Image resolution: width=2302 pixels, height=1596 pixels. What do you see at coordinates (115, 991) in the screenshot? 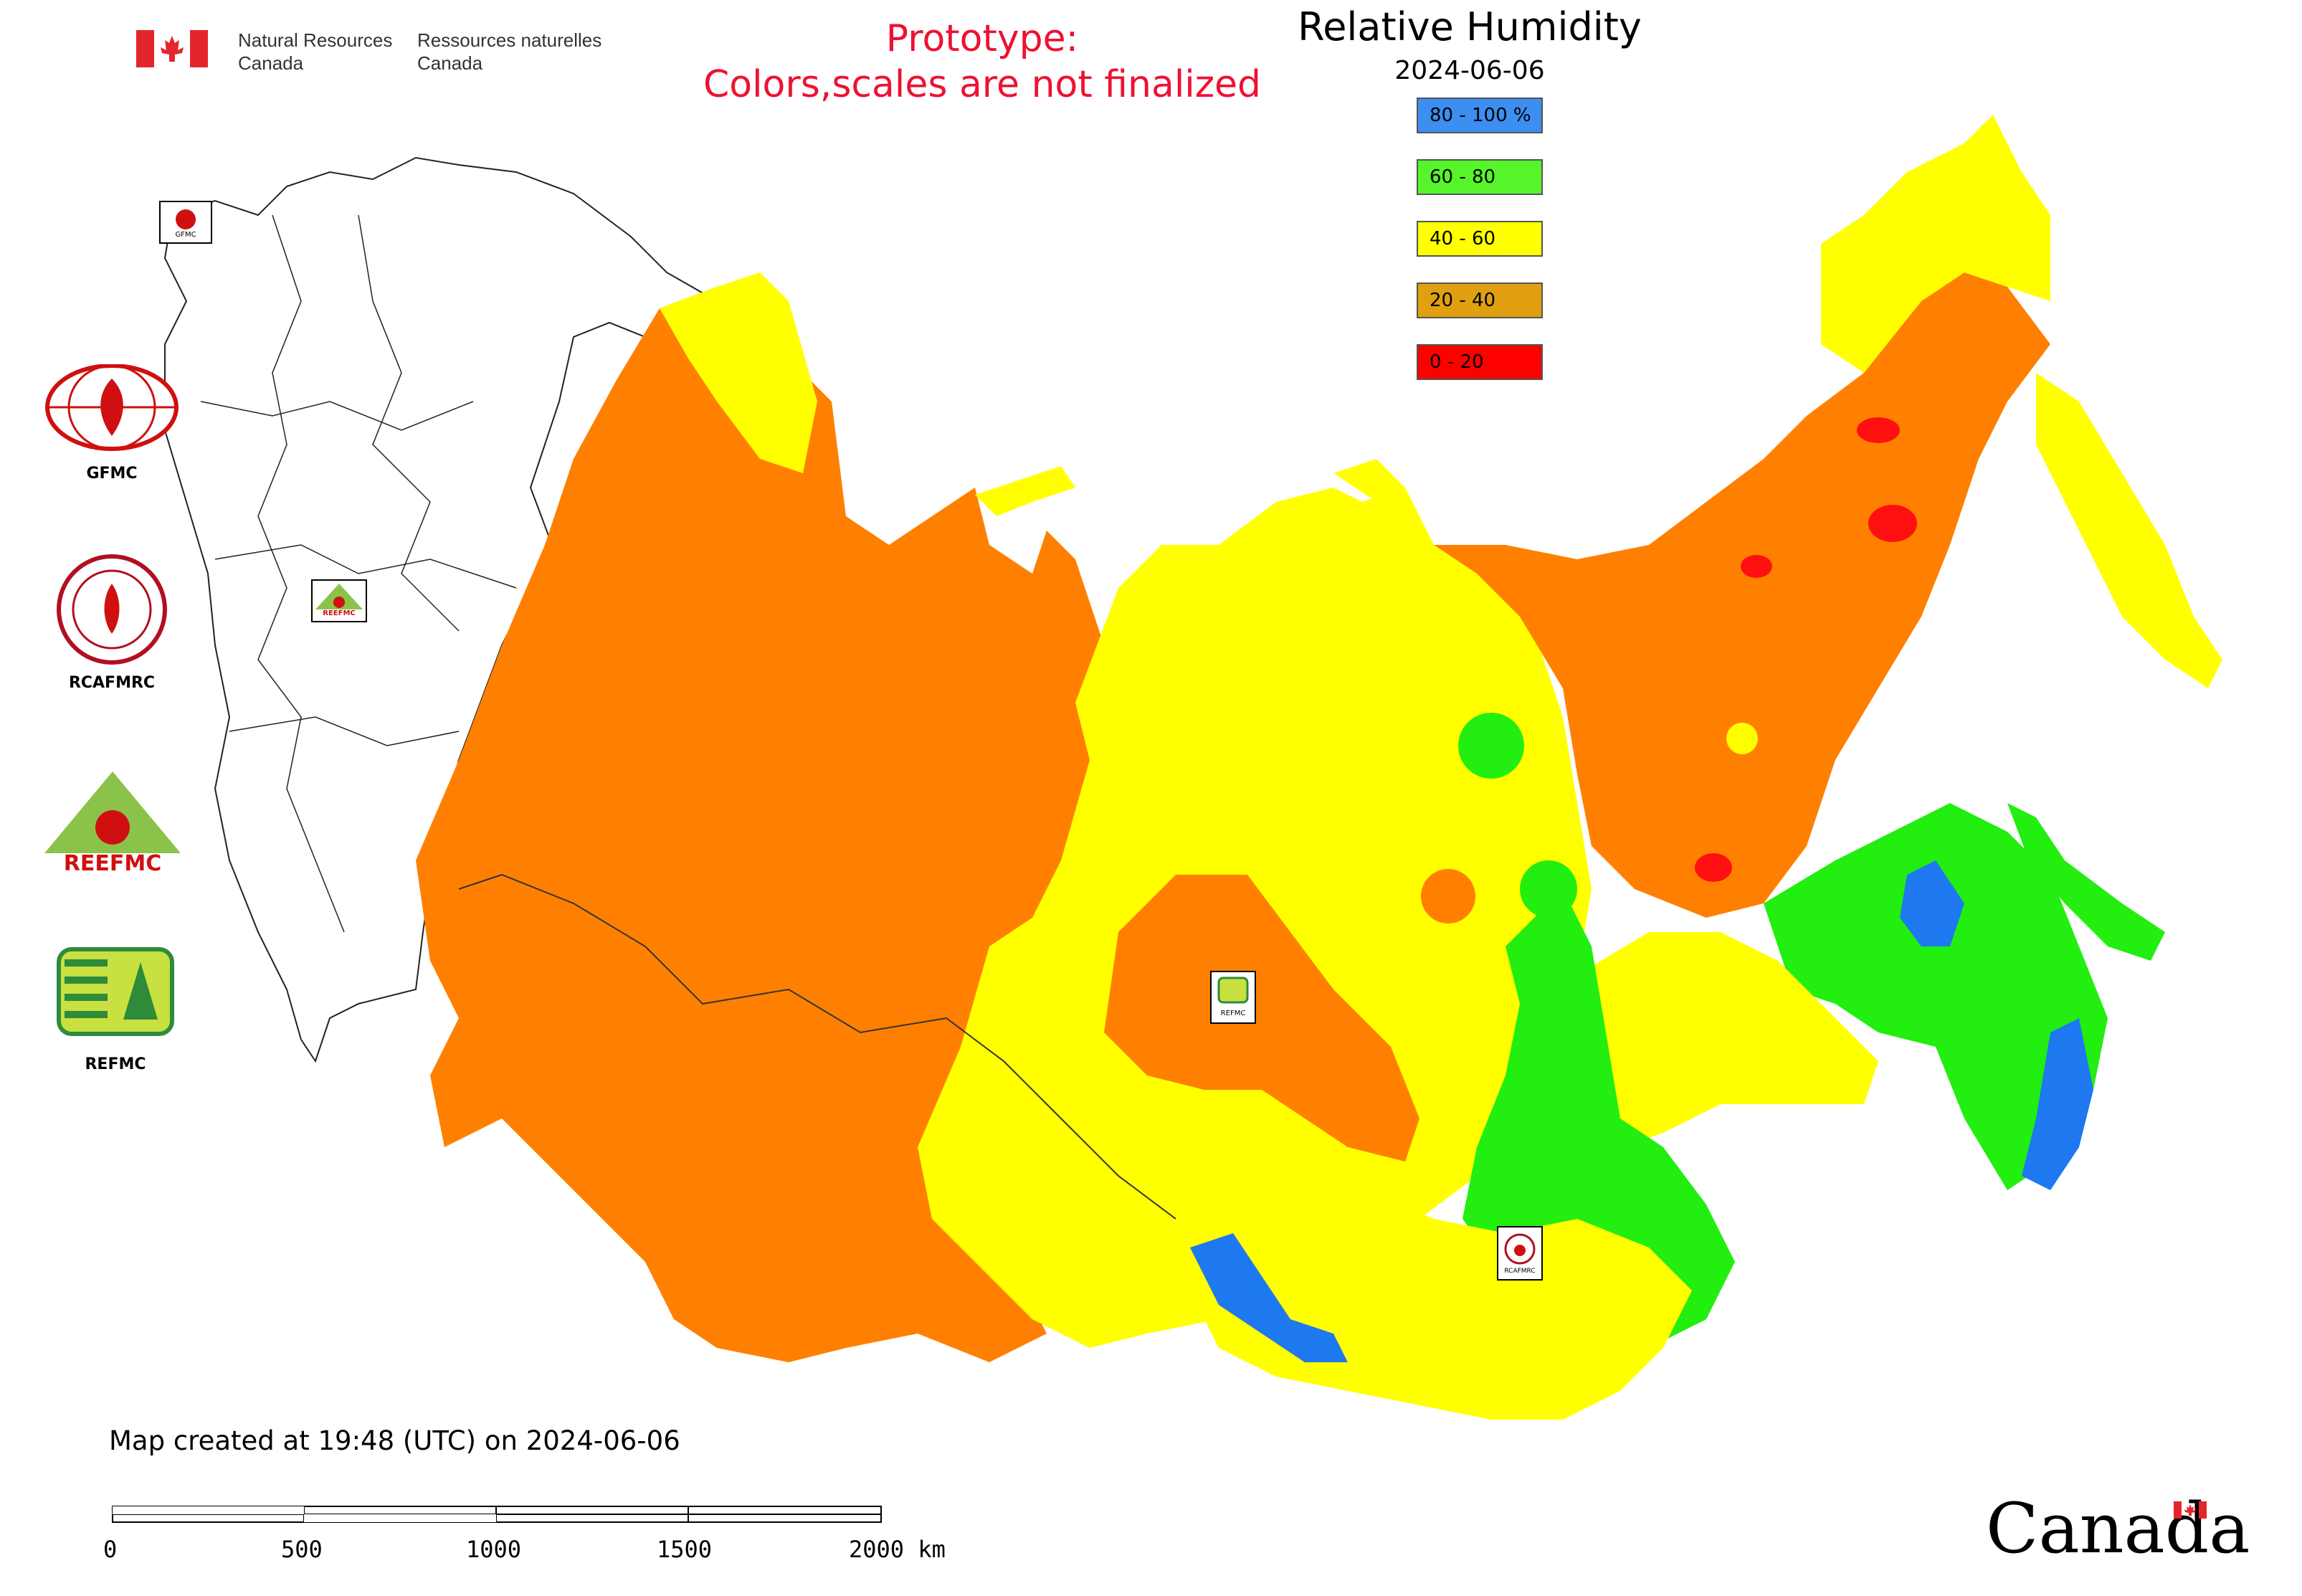
I see `refmc-emblem-icon` at bounding box center [115, 991].